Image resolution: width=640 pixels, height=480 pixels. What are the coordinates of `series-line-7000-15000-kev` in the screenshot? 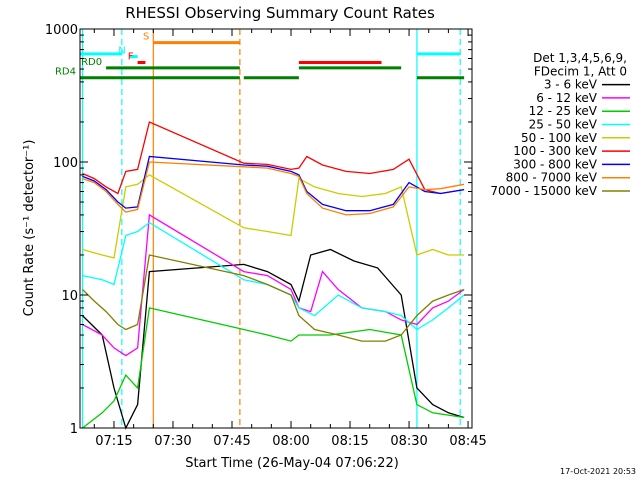 It's located at (273, 298).